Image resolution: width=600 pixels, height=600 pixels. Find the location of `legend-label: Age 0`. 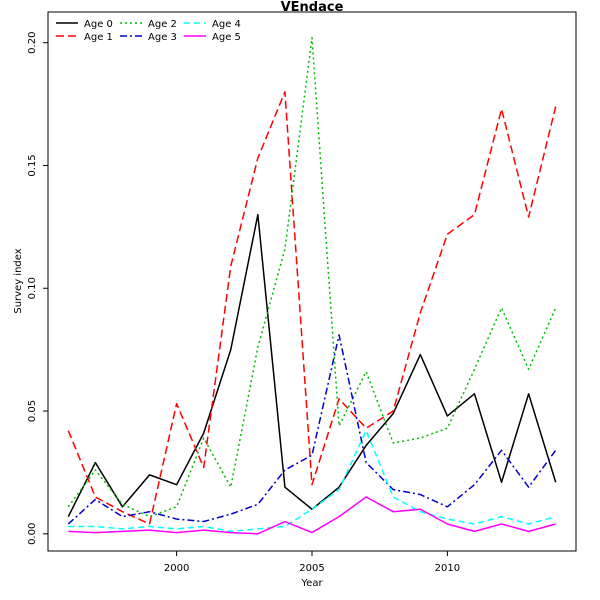

legend-label: Age 0 is located at coordinates (98, 24).